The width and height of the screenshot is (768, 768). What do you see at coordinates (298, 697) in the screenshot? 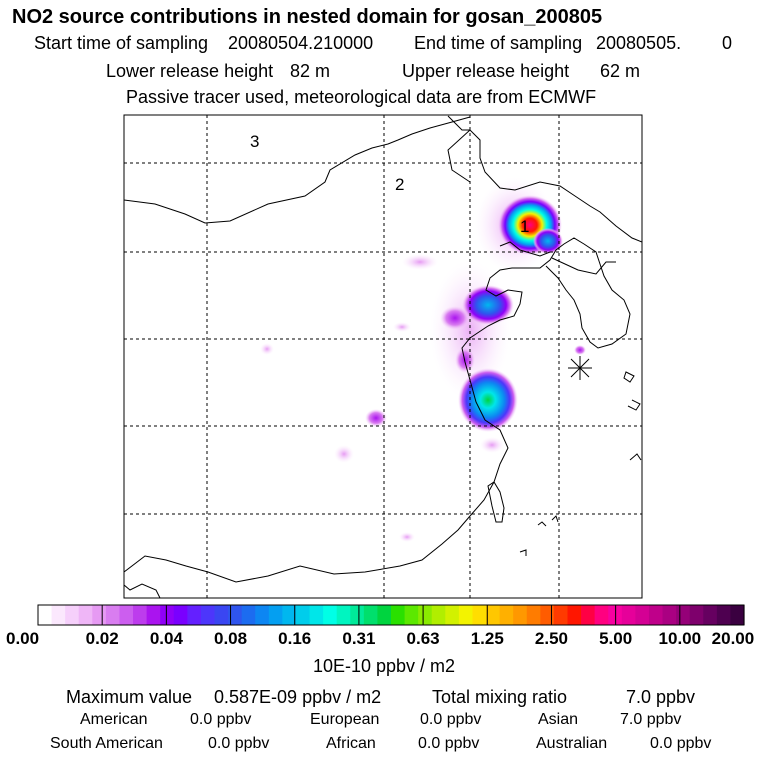
I see `max-value: 0.587E-09 ppbv / m2` at bounding box center [298, 697].